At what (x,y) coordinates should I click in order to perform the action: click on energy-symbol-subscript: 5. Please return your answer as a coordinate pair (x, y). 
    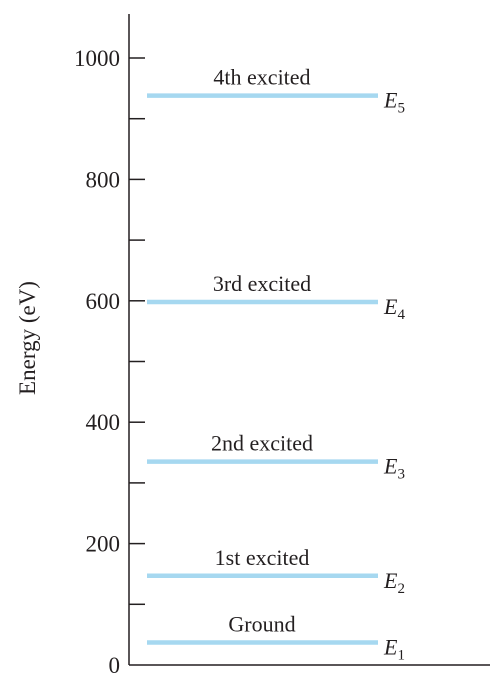
    Looking at the image, I should click on (401, 109).